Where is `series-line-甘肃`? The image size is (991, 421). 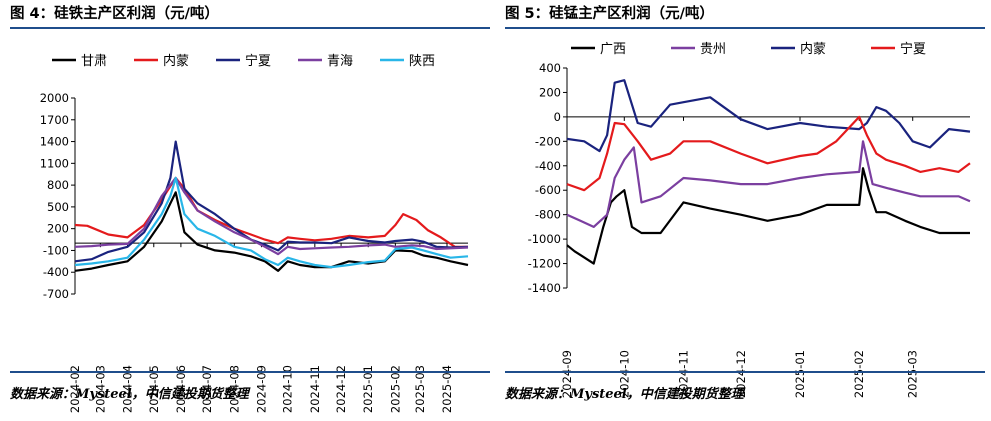 series-line-甘肃 is located at coordinates (271, 231).